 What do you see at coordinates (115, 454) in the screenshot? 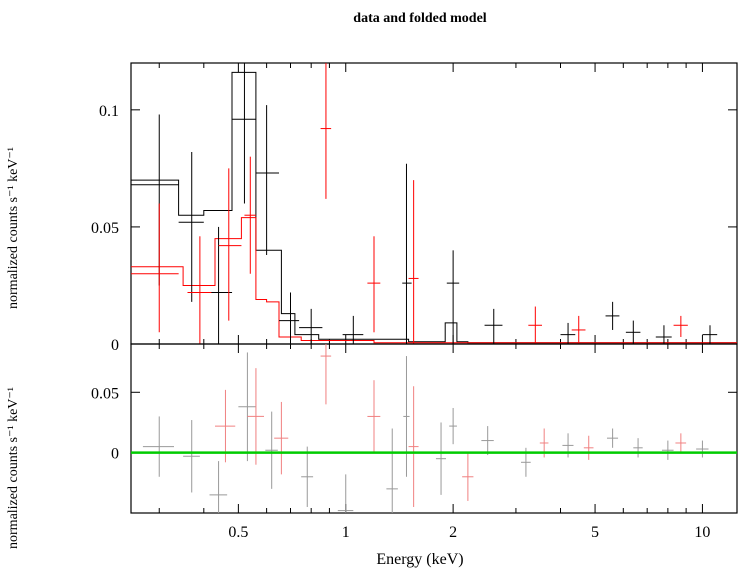
I see `bottom-panel-y-tick-label: 0` at bounding box center [115, 454].